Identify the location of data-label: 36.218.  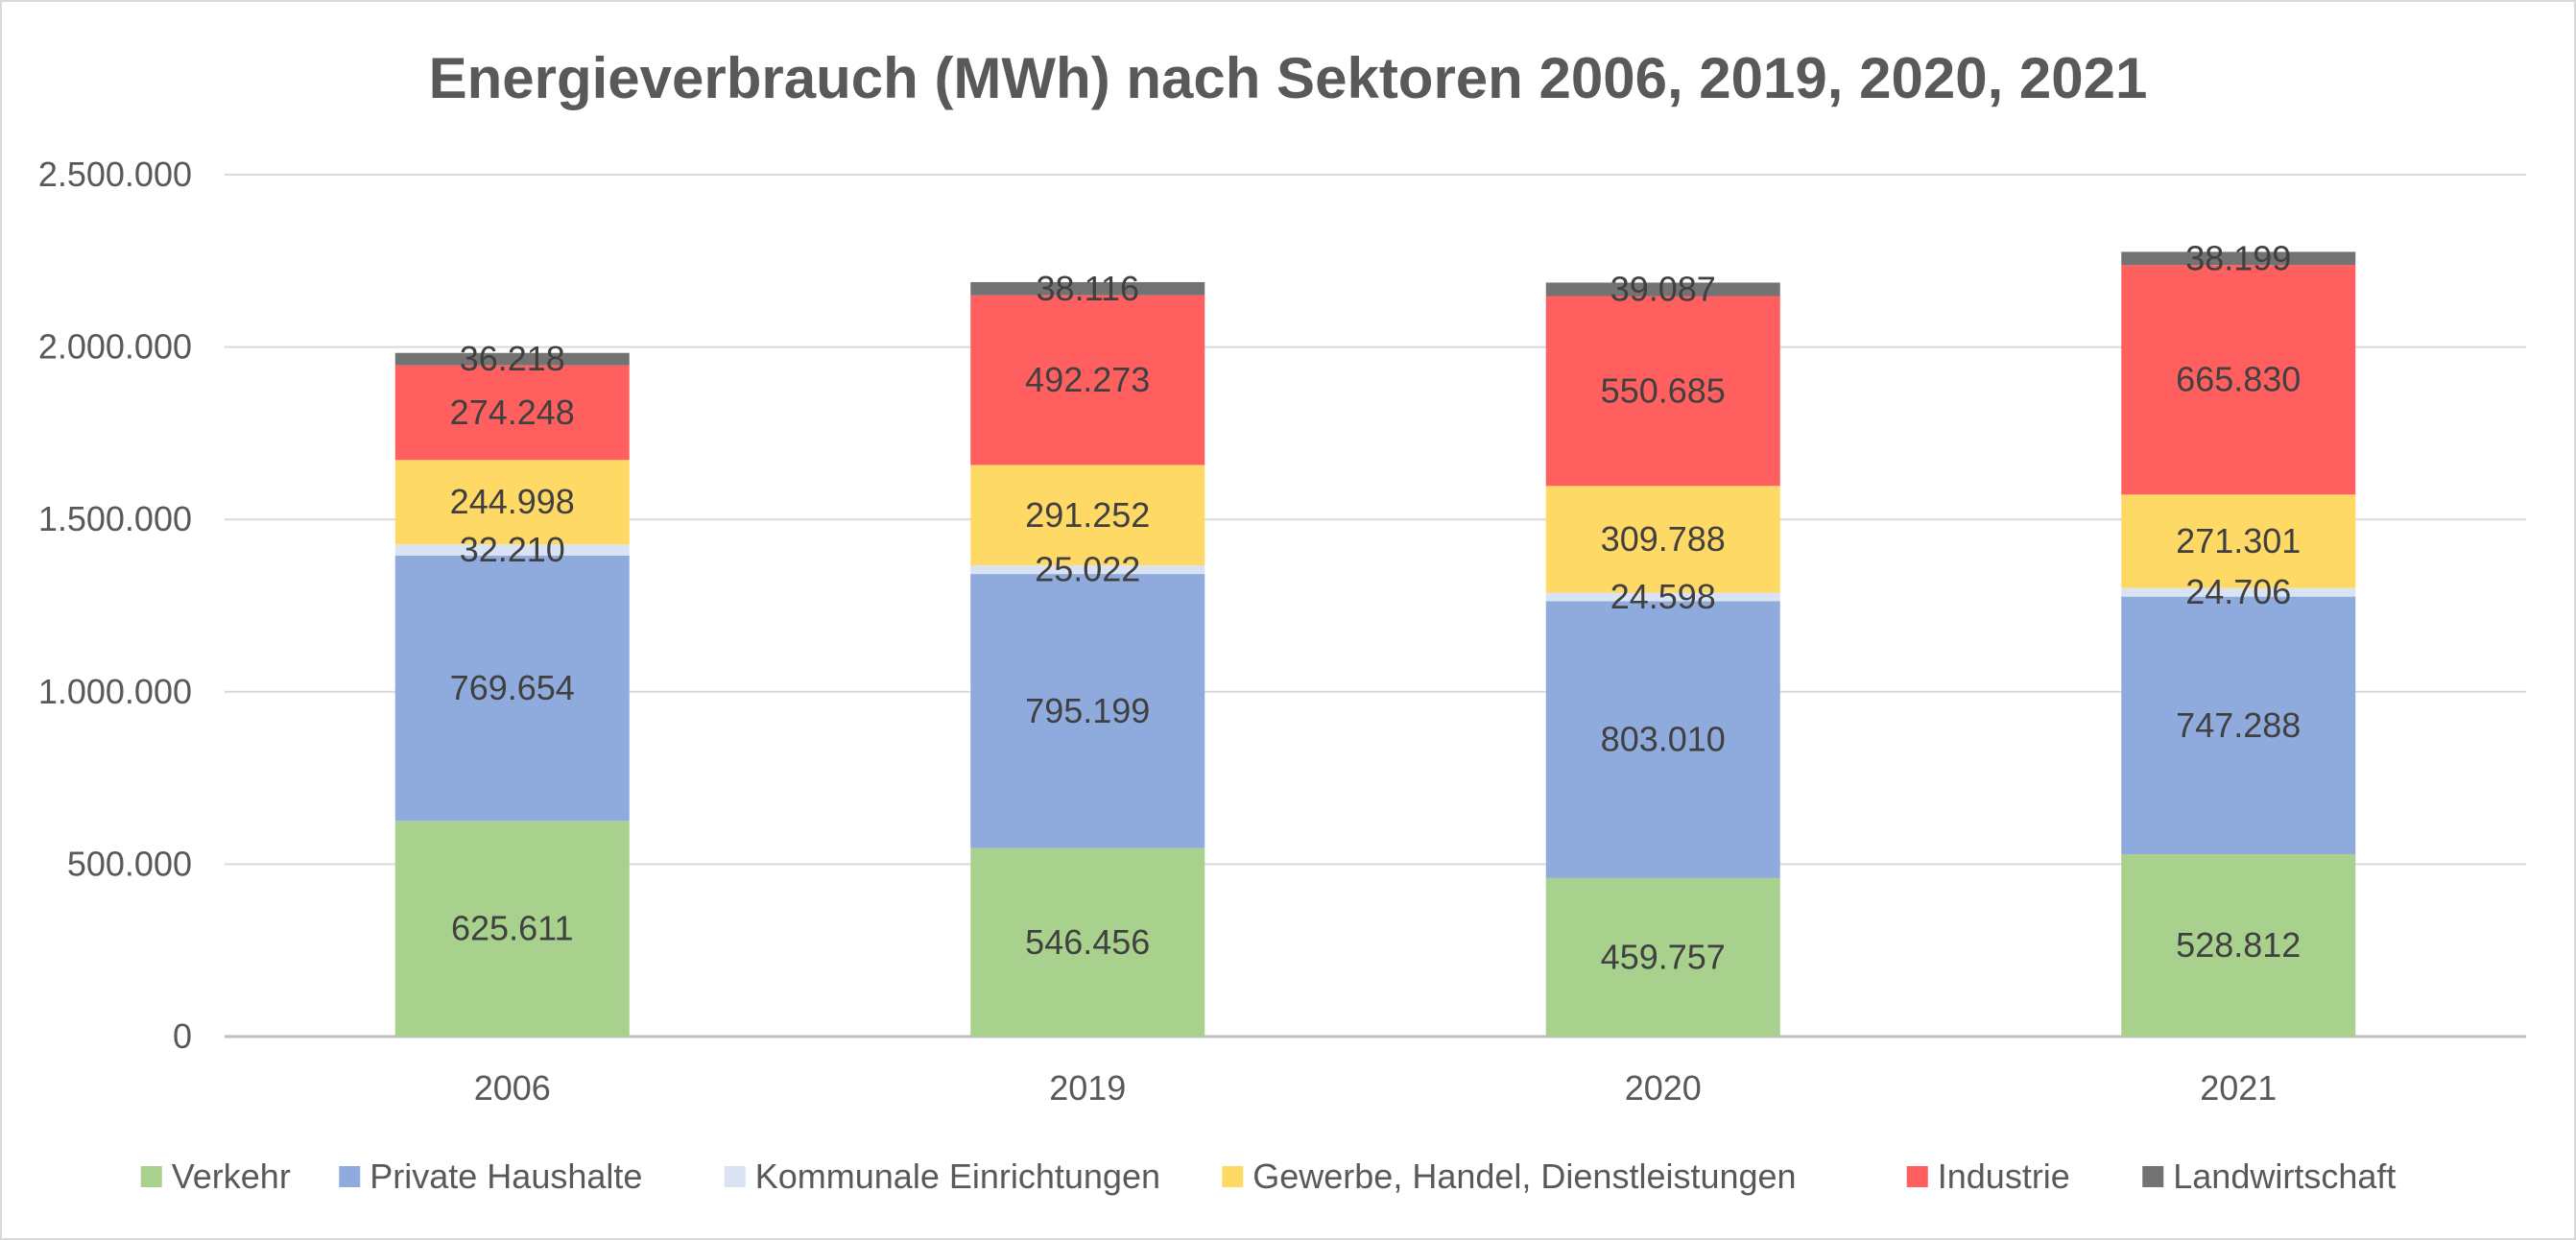
(512, 358).